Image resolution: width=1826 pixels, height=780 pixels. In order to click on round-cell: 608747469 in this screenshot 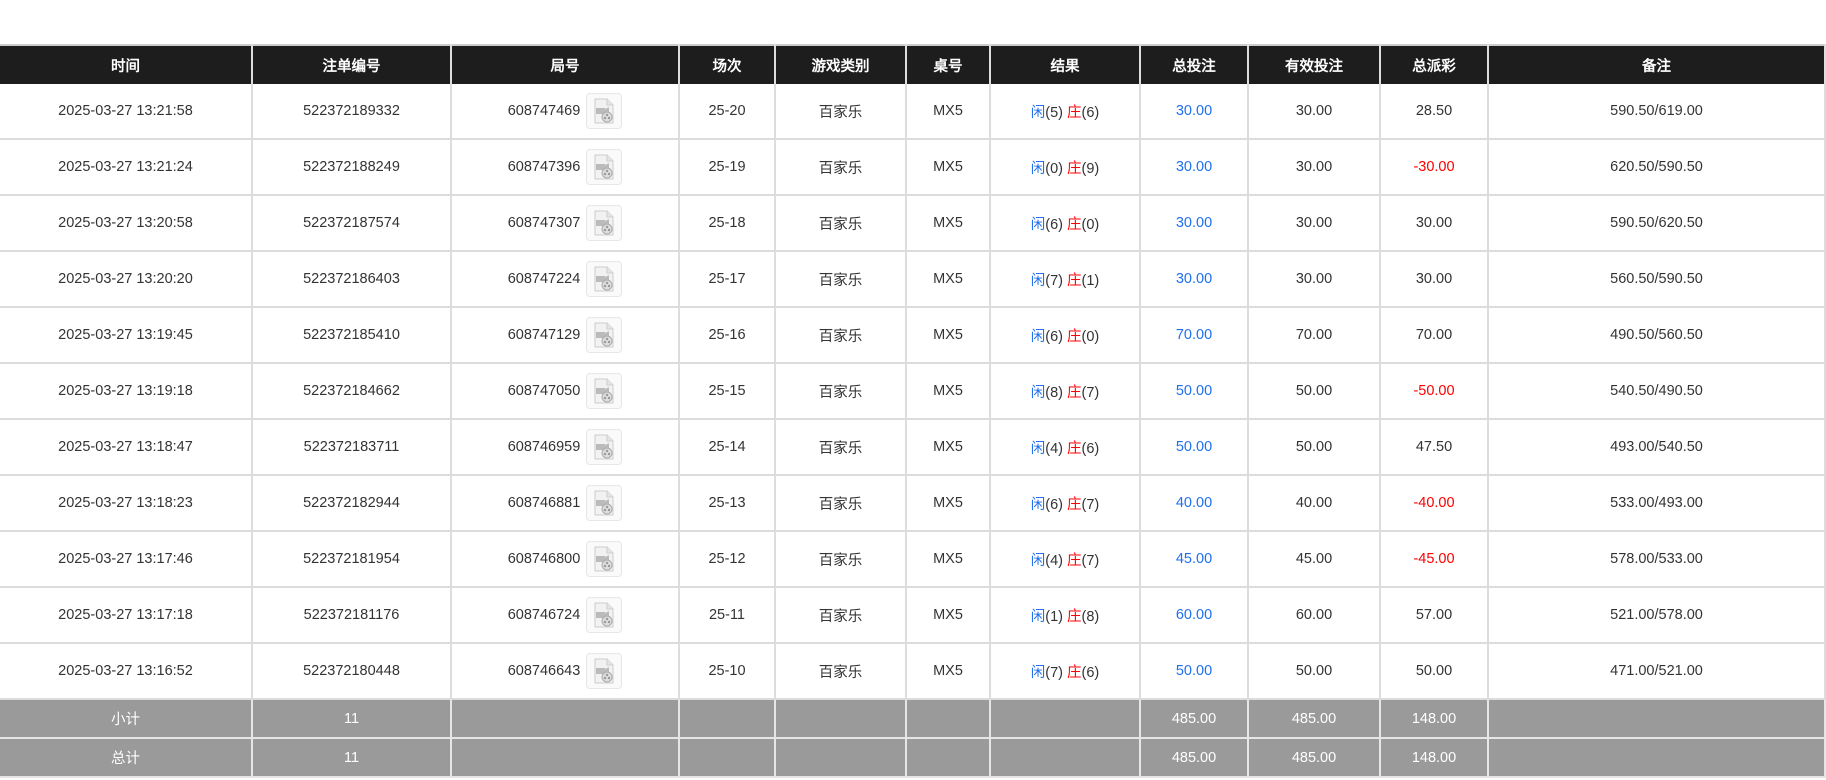, I will do `click(565, 112)`.